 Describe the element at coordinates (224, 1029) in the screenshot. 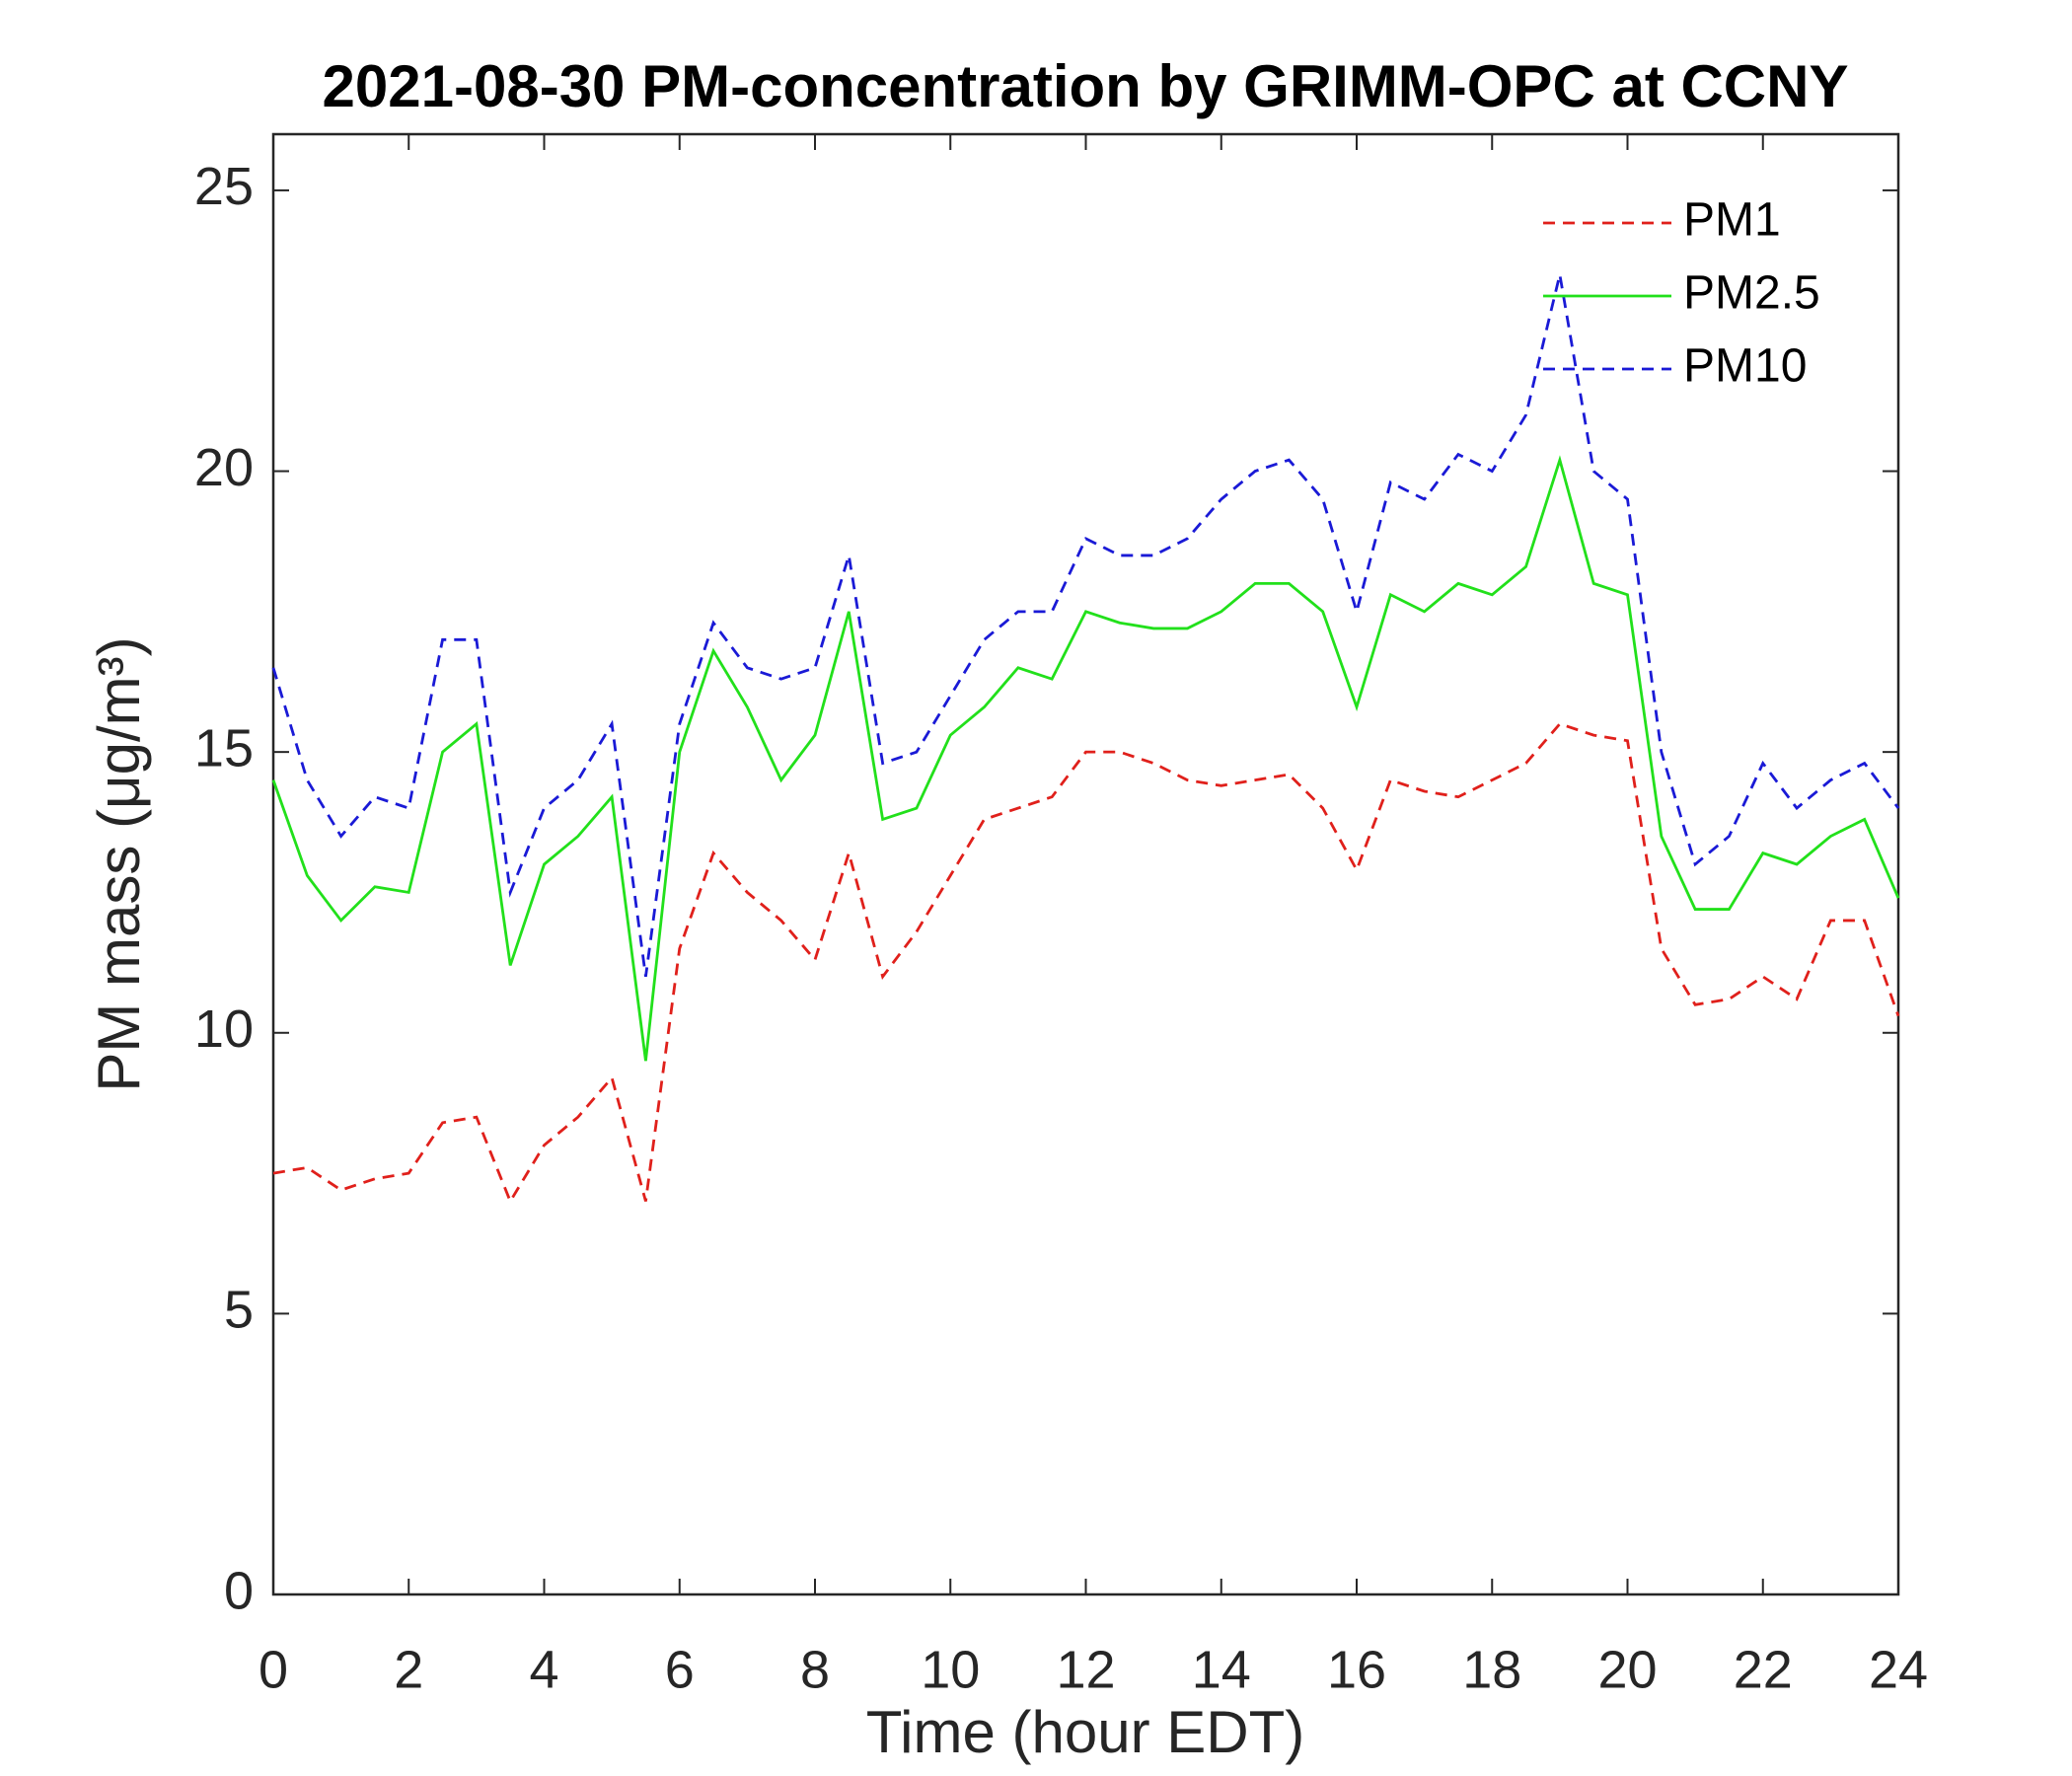

I see `y-tick-label: 10` at that location.